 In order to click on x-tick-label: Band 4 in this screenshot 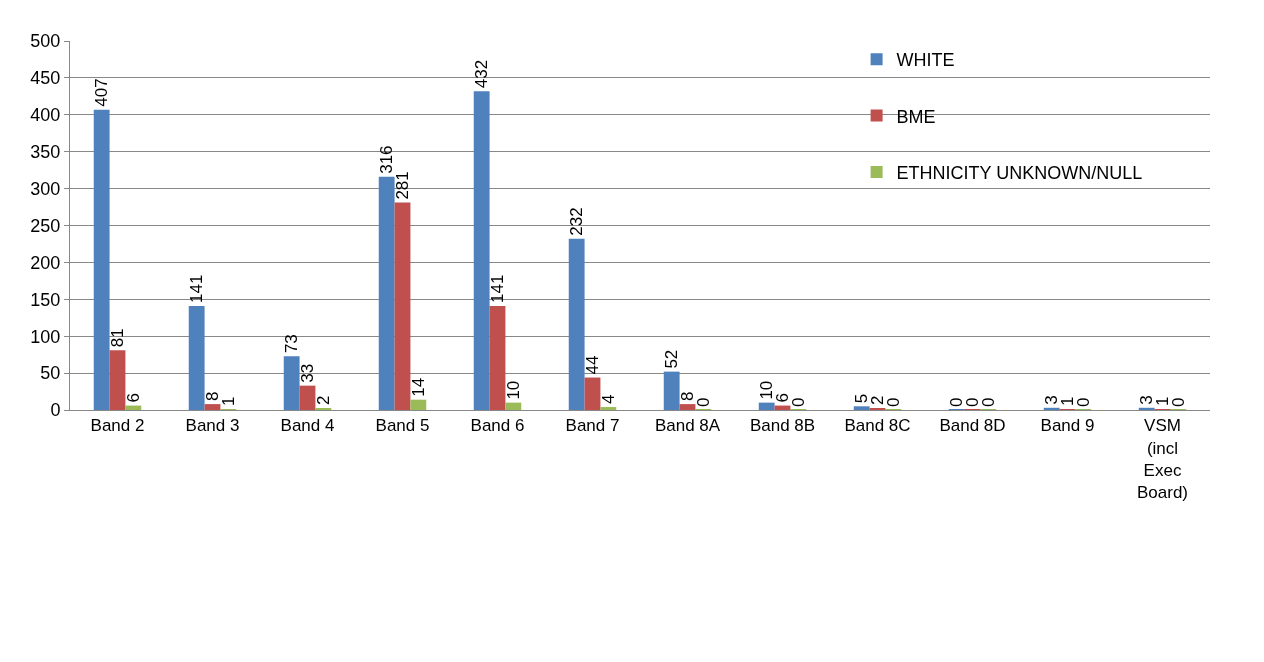, I will do `click(307, 426)`.